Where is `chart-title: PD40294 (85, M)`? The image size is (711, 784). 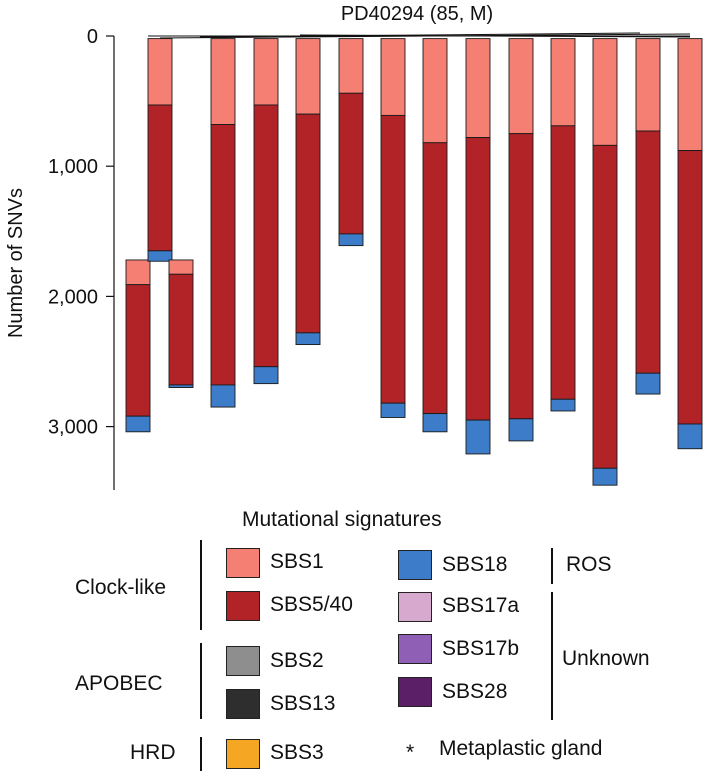
chart-title: PD40294 (85, M) is located at coordinates (417, 14).